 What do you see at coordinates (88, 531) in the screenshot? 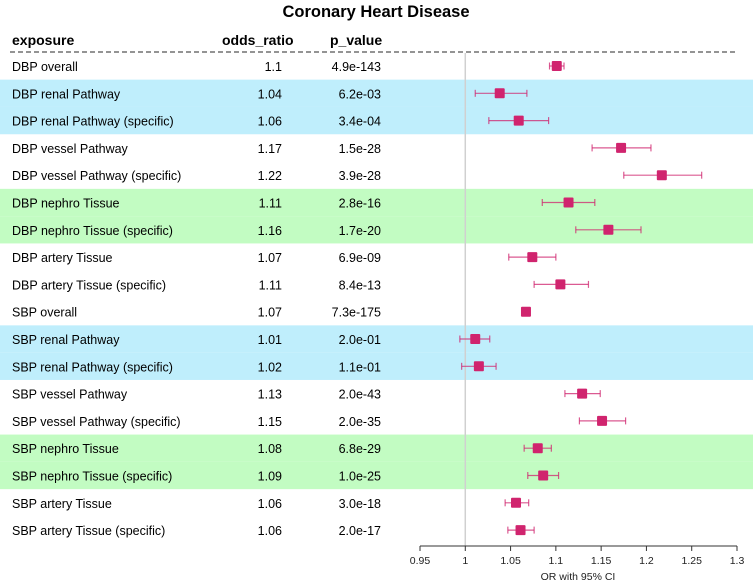
I see `exposure-label: SBP artery Tissue (specific)` at bounding box center [88, 531].